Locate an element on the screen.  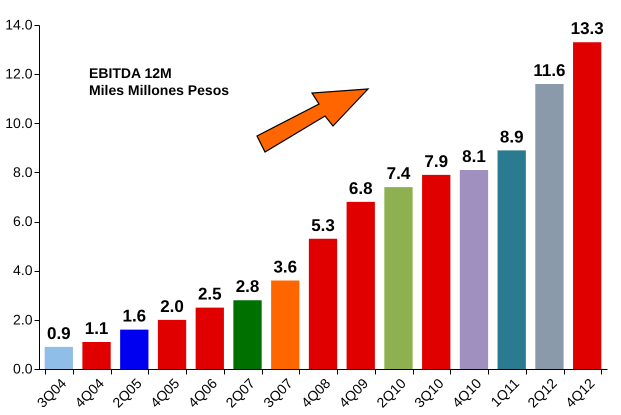
text: Miles Millones Pesos is located at coordinates (159, 90).